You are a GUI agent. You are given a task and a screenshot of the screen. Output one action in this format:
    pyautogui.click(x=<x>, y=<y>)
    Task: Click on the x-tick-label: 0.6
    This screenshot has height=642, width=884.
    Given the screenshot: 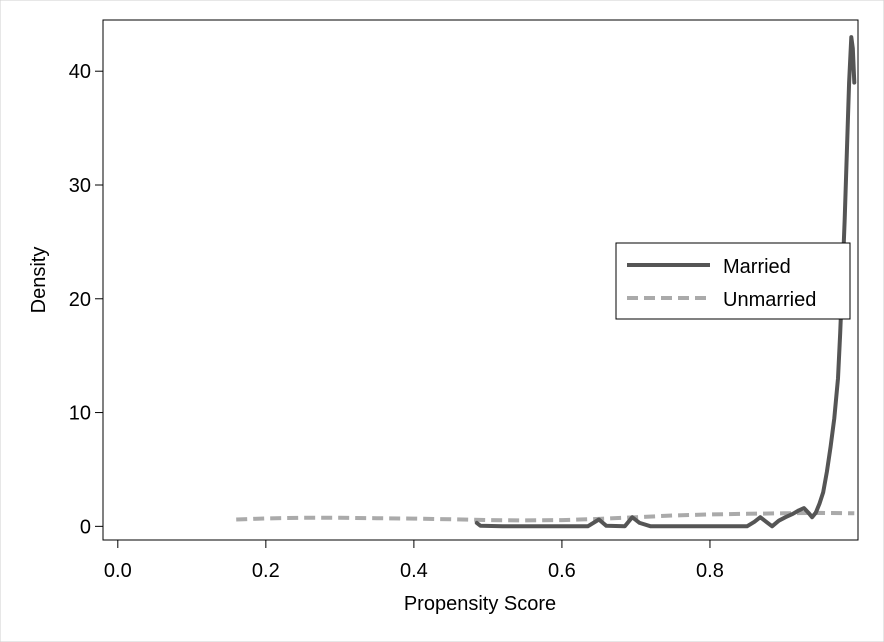 What is the action you would take?
    pyautogui.click(x=562, y=571)
    